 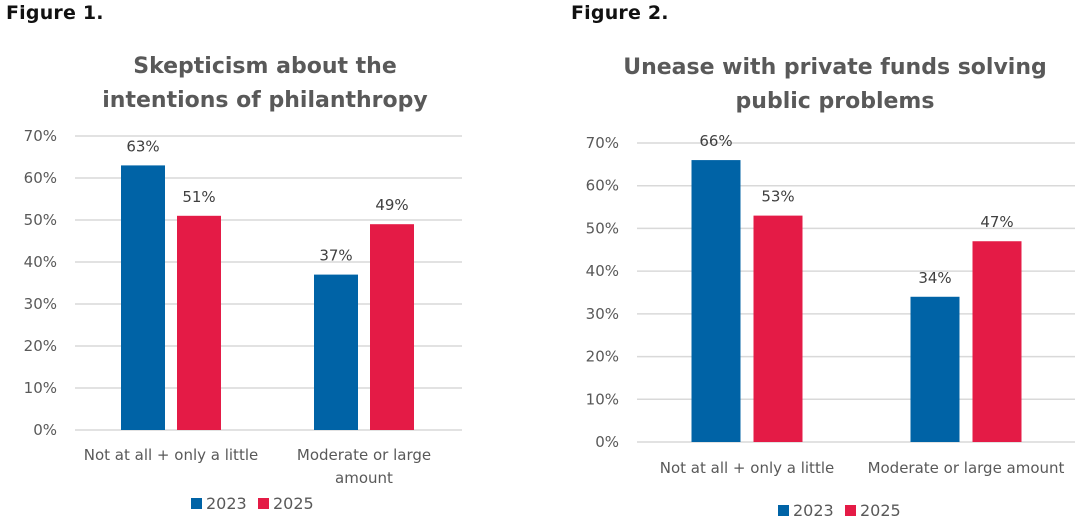 What do you see at coordinates (335, 256) in the screenshot?
I see `chart-1-data-label: 37%` at bounding box center [335, 256].